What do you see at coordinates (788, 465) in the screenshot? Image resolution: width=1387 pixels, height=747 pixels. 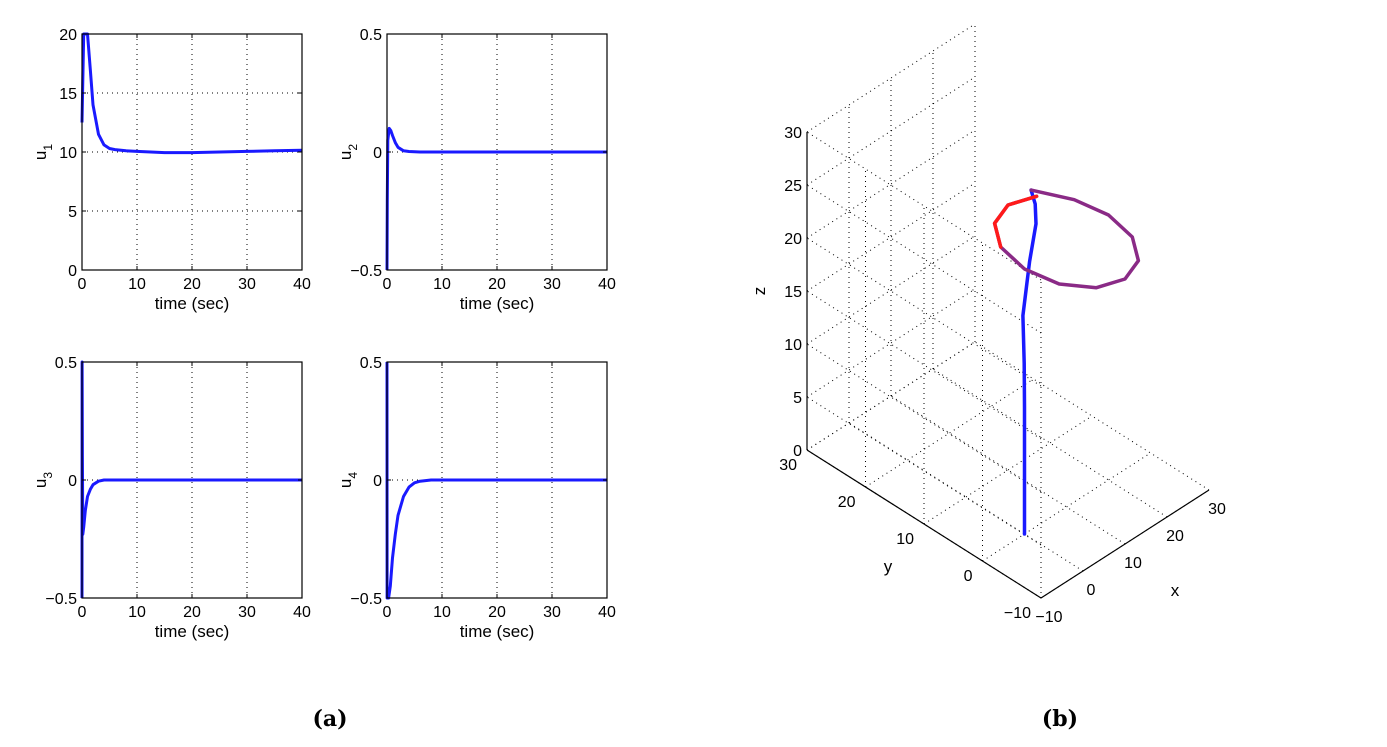 I see `y-tick-label: 30` at bounding box center [788, 465].